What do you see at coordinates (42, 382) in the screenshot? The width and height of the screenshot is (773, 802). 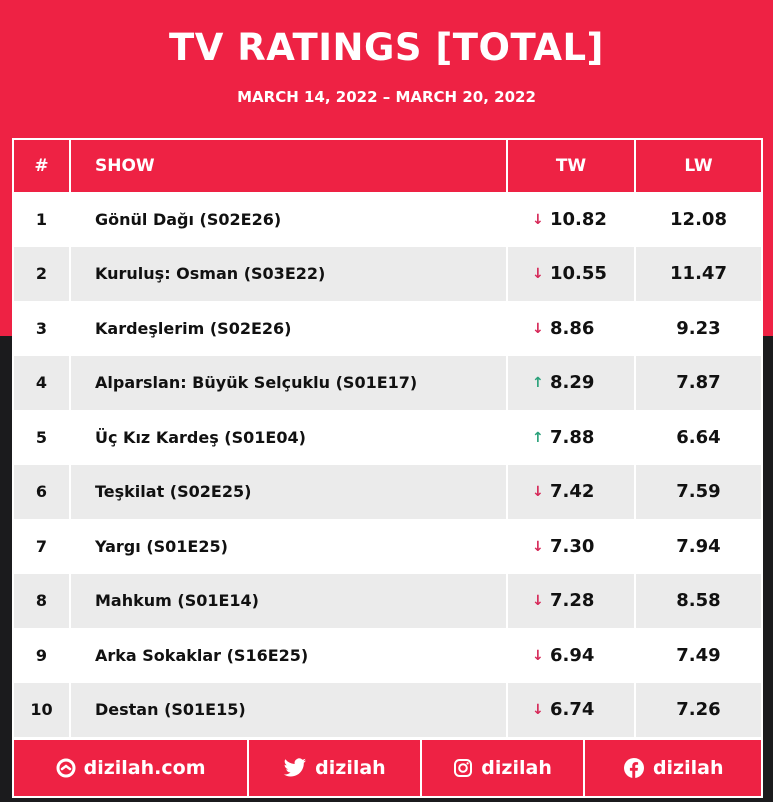 I see `rank-cell: 4` at bounding box center [42, 382].